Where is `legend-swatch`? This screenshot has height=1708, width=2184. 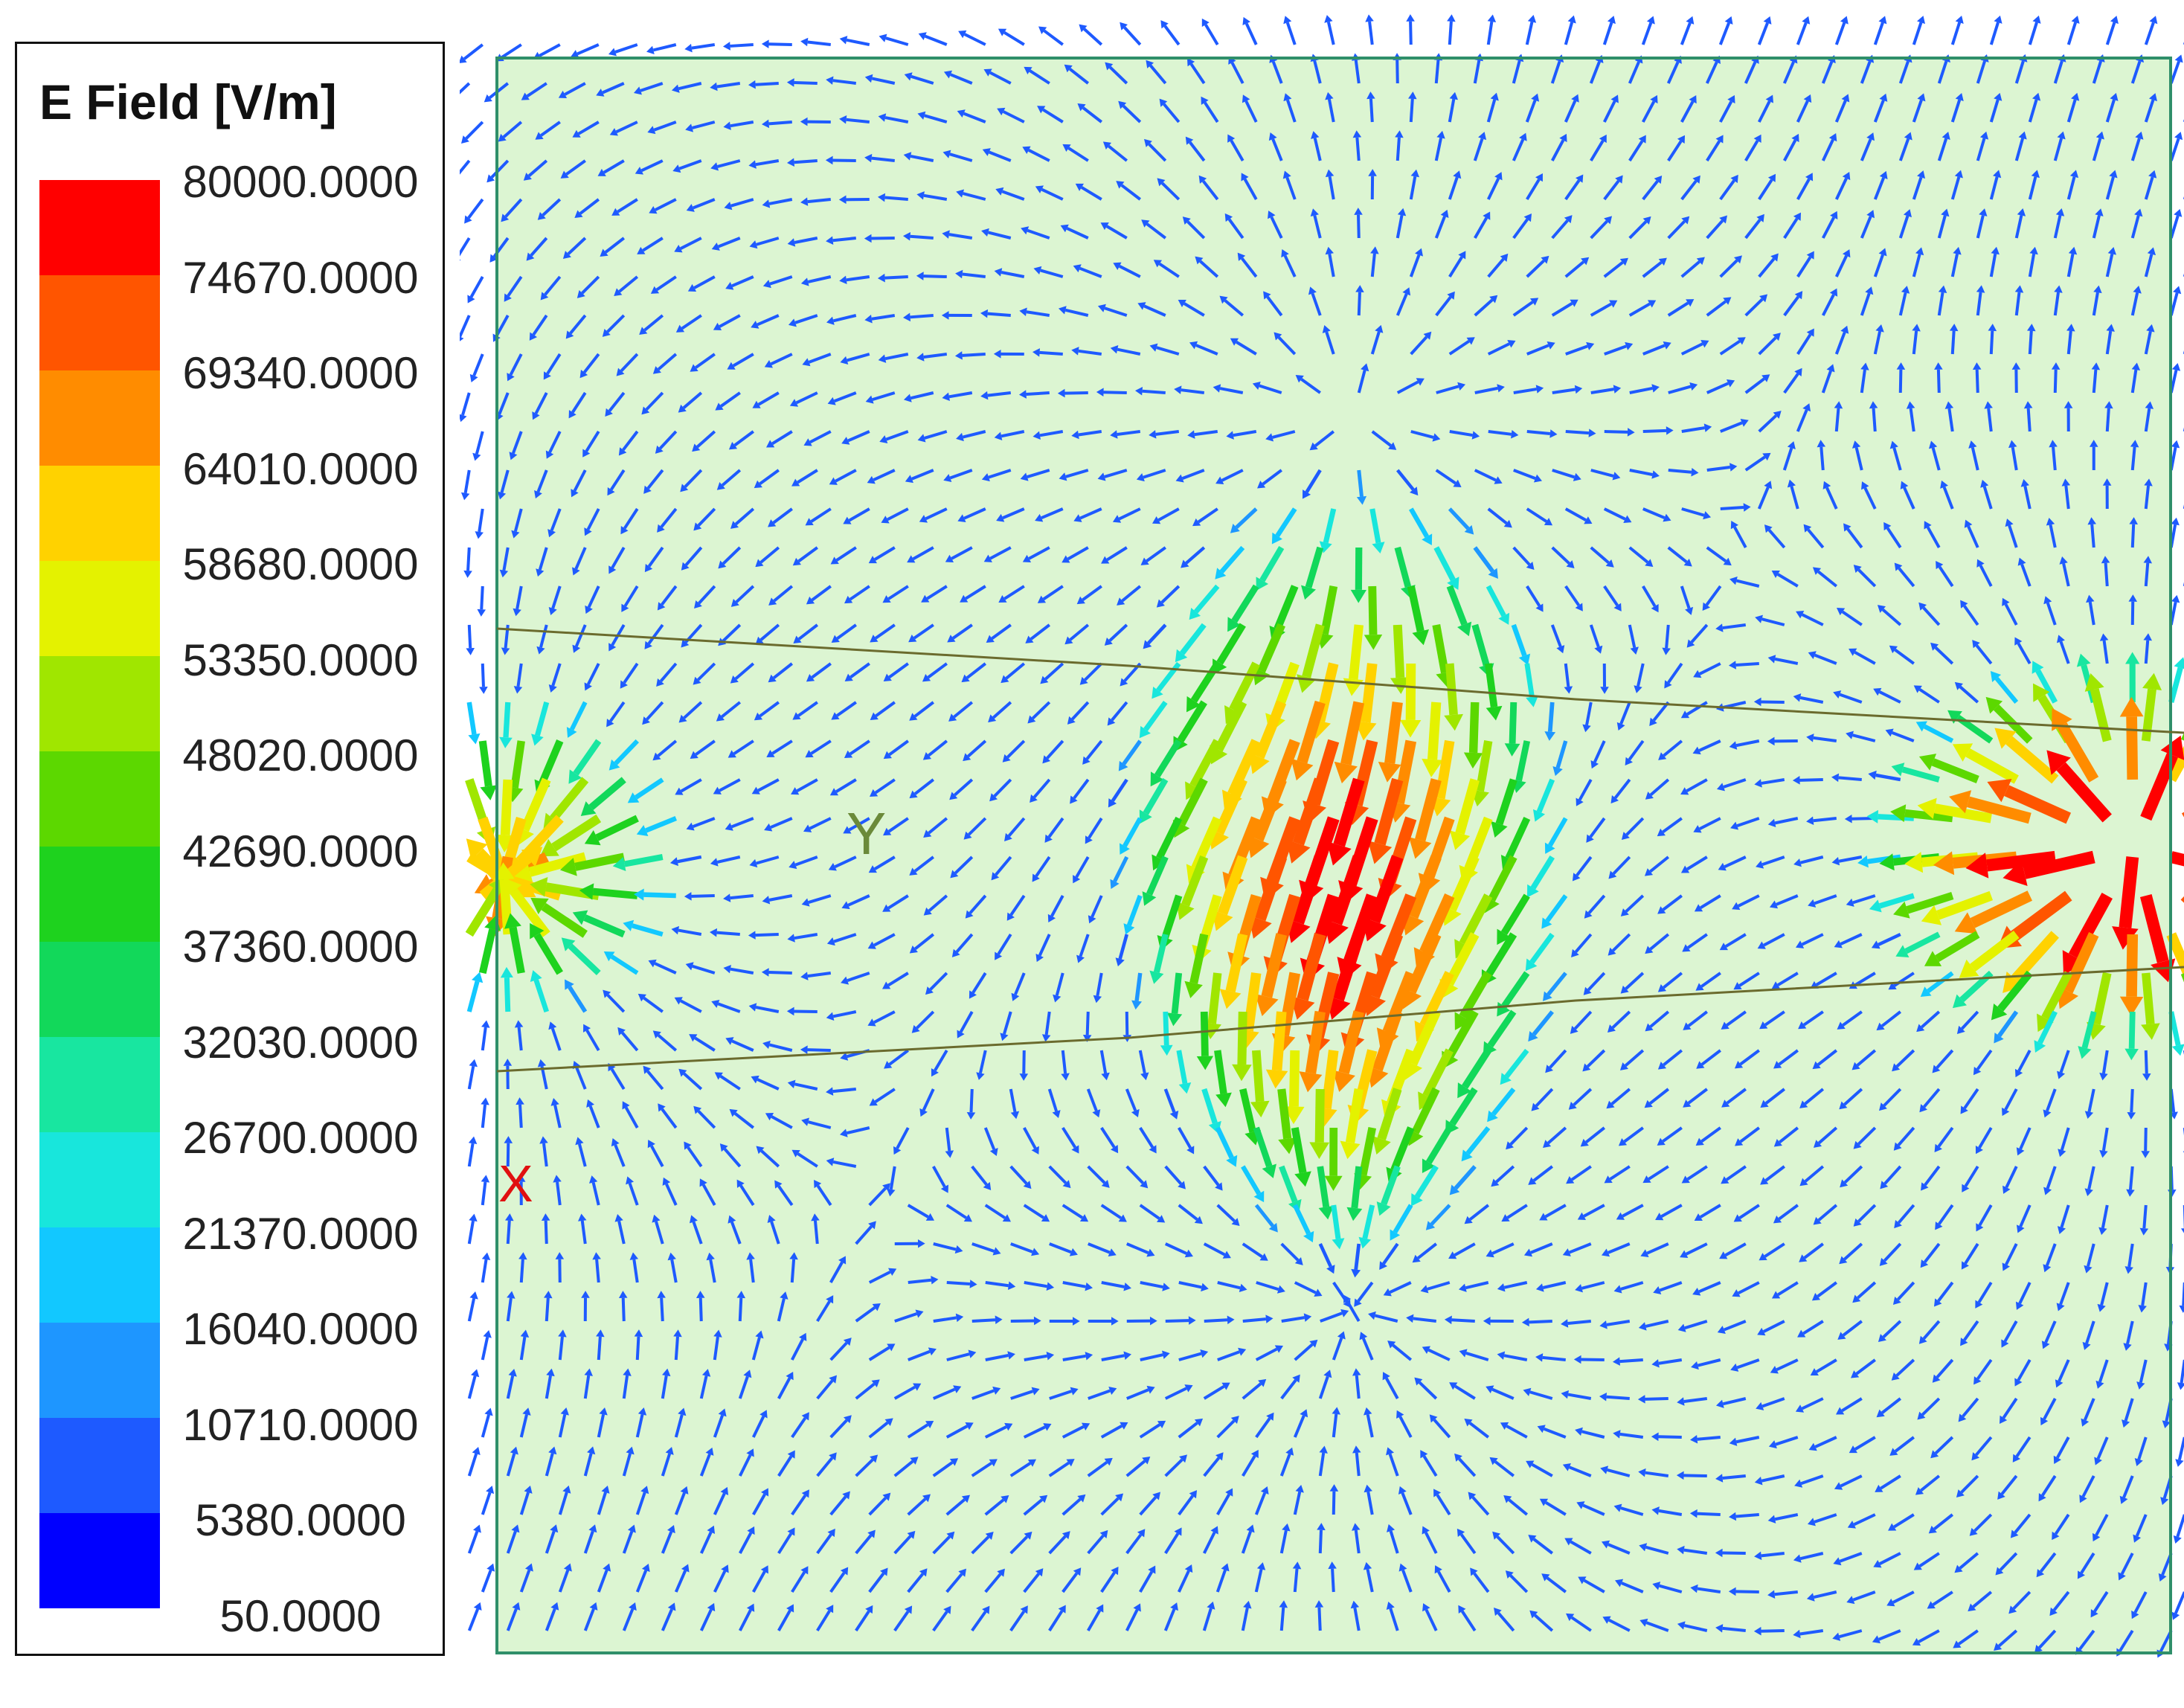
legend-swatch is located at coordinates (100, 1179).